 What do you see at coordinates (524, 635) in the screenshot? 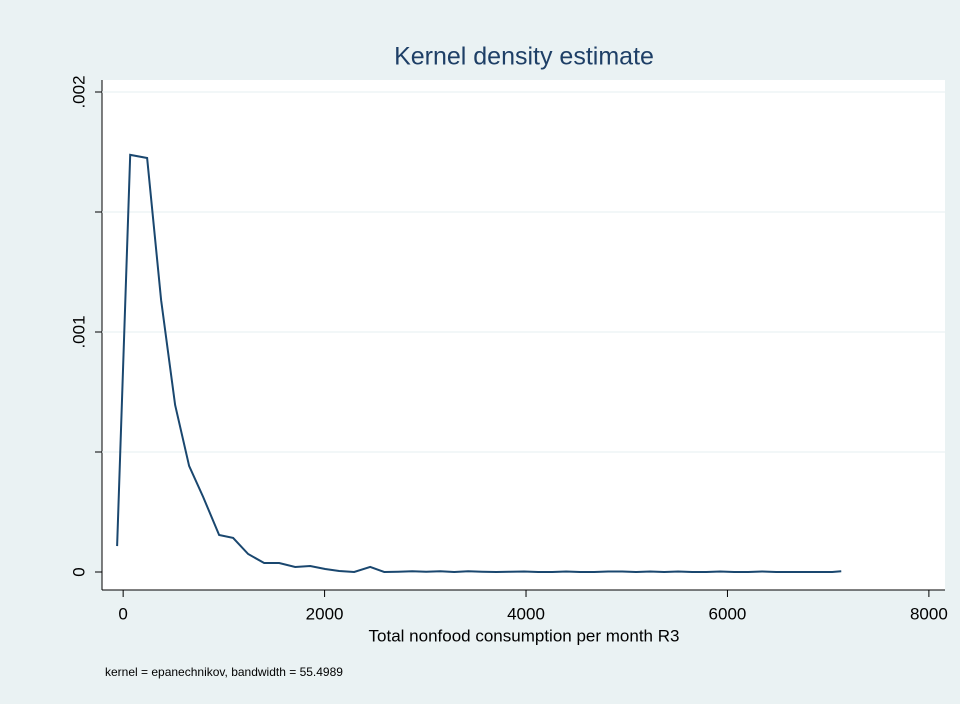
I see `x-axis-label: Total nonfood consumption per month R3` at bounding box center [524, 635].